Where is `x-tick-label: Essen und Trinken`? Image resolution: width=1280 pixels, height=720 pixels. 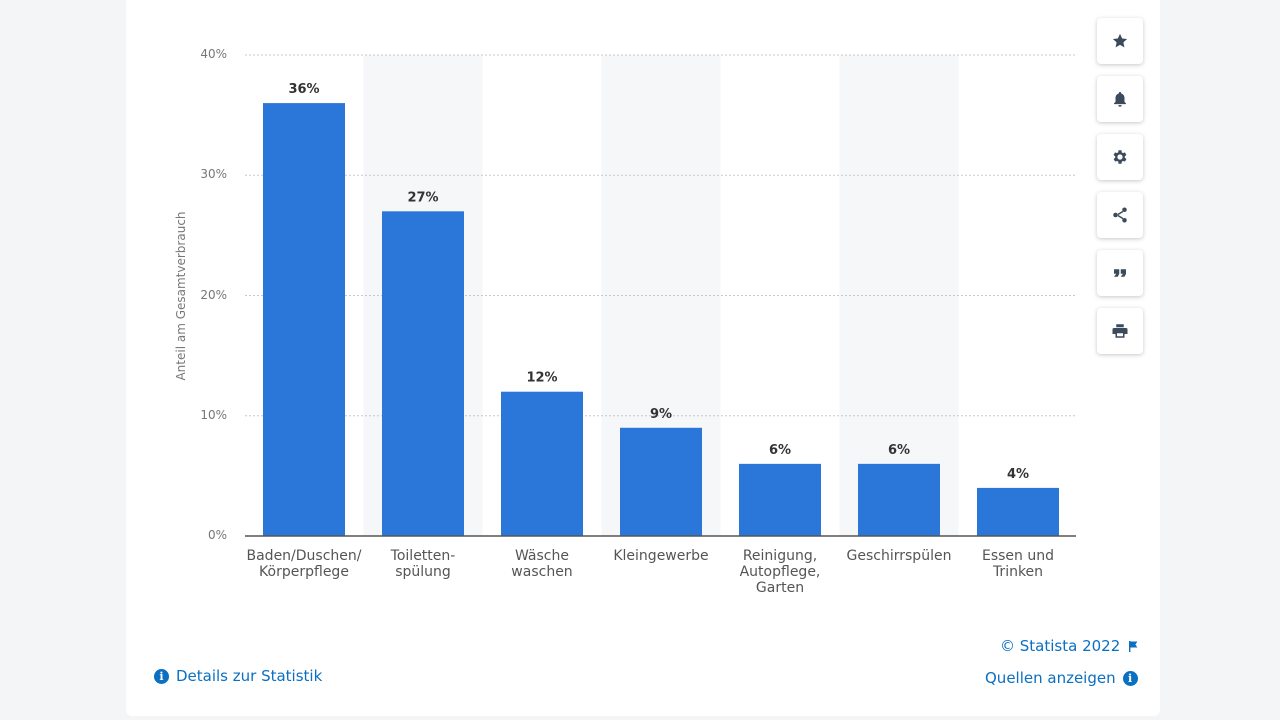
x-tick-label: Essen und Trinken is located at coordinates (1018, 564).